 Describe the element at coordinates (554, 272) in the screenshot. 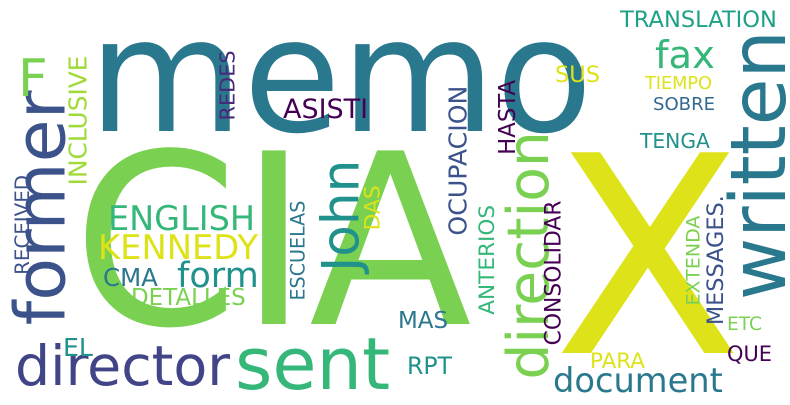

I see `word-consolidar: CONSOLIDAR` at that location.